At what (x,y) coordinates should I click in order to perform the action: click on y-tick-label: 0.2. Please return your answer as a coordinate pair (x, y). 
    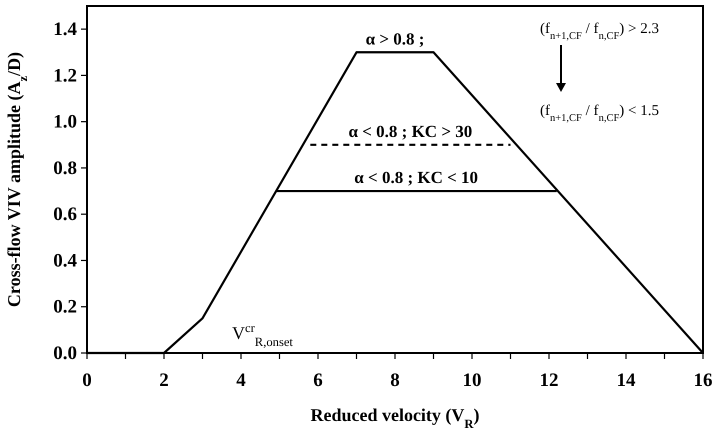
    Looking at the image, I should click on (65, 307).